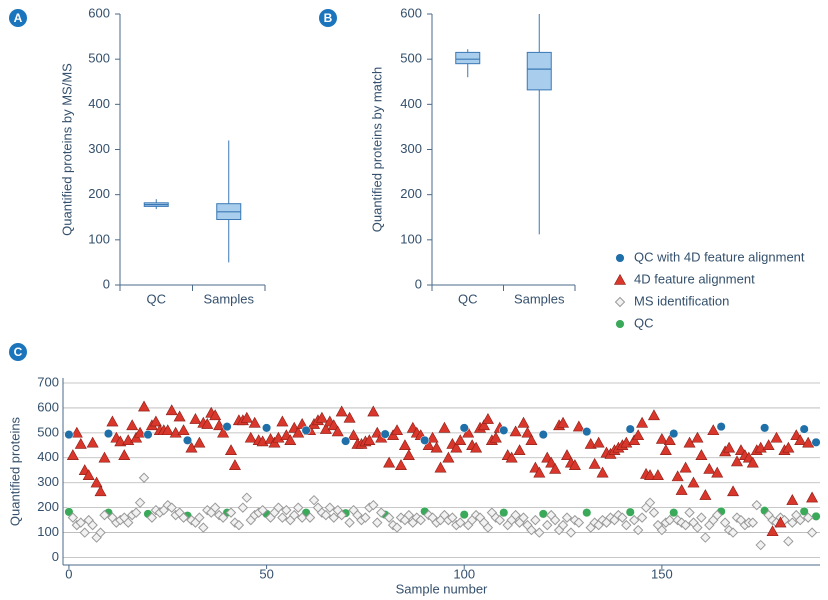 The height and width of the screenshot is (600, 828). What do you see at coordinates (719, 256) in the screenshot?
I see `legend-label: QC with 4D feature alignment` at bounding box center [719, 256].